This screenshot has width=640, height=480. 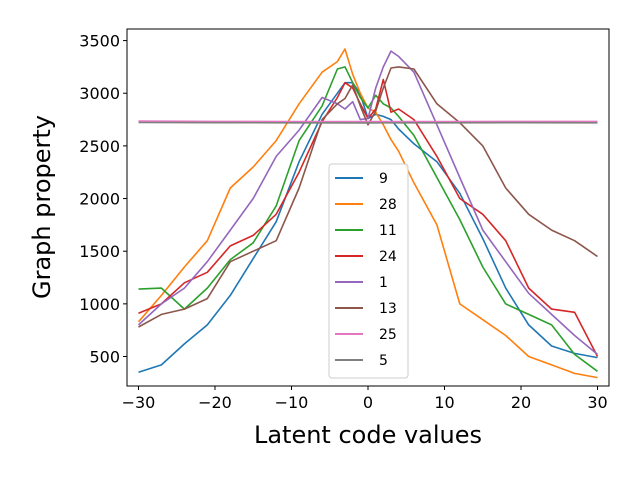 I want to click on y-tick-label: 3500, so click(x=99, y=41).